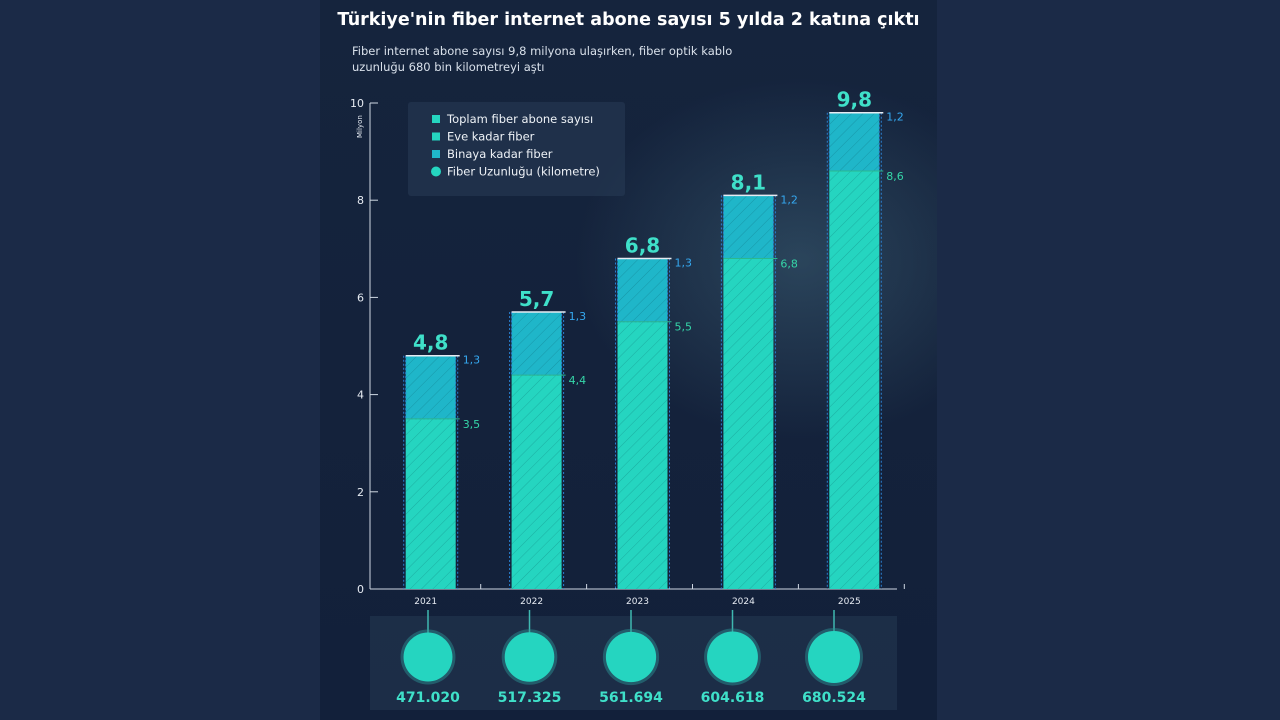  I want to click on legend-item: Toplam fiber abone sayısı, so click(519, 119).